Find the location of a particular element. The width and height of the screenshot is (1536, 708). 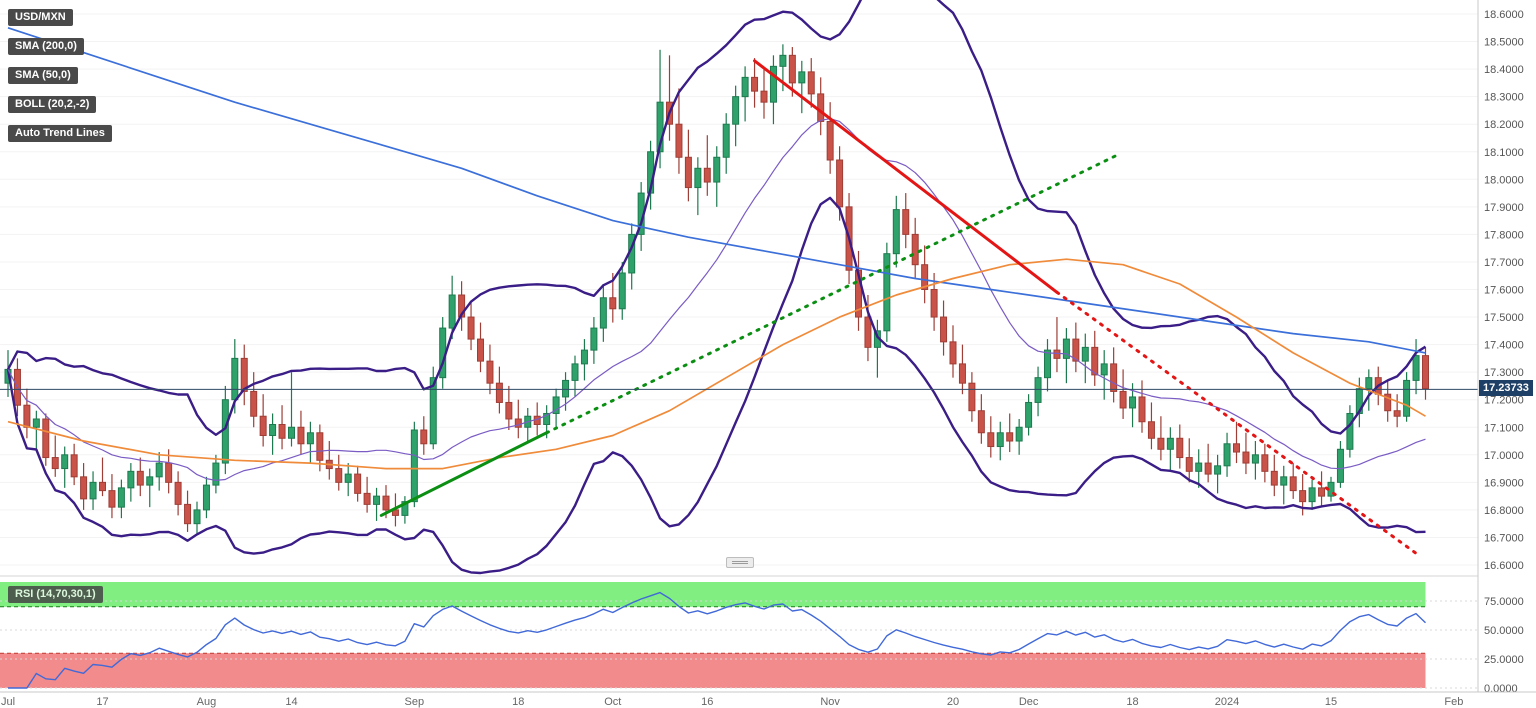

y-axis-tick-label: 17.0000 is located at coordinates (1504, 456).